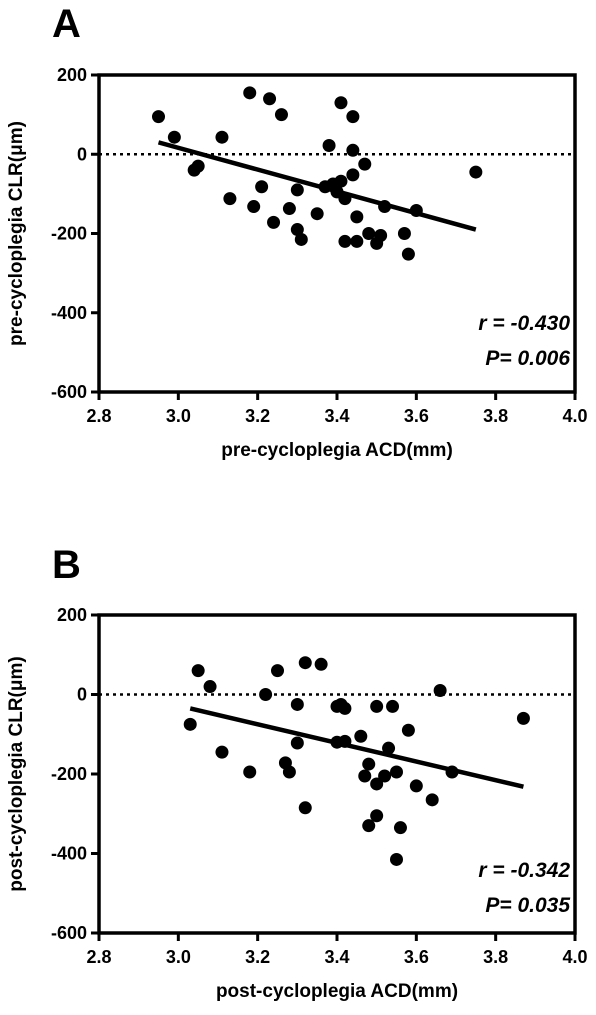 Image resolution: width=596 pixels, height=1015 pixels. What do you see at coordinates (317, 186) in the screenshot?
I see `a-regression-line` at bounding box center [317, 186].